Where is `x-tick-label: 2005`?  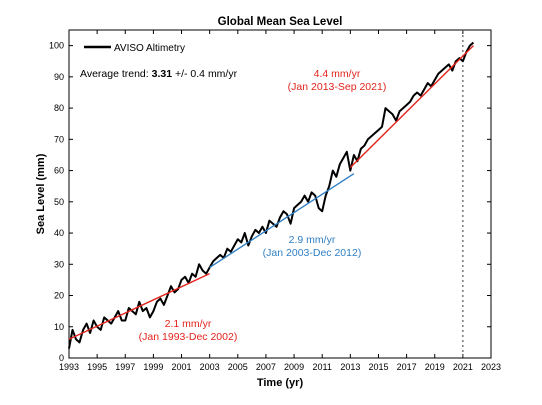
x-tick-label: 2005 is located at coordinates (238, 367).